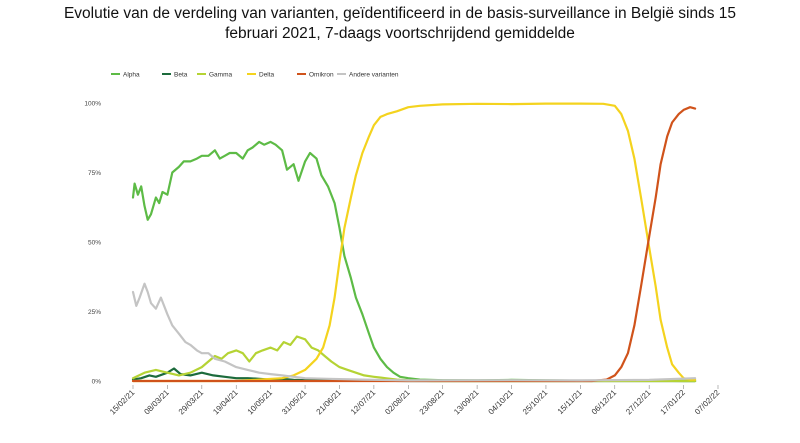  Describe the element at coordinates (432, 402) in the screenshot. I see `x-tick-label: 23/08/21` at that location.